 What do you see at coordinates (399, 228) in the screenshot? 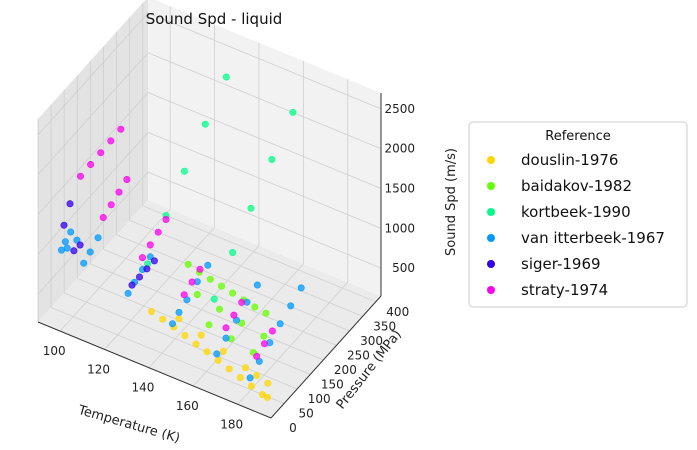
I see `z-tick-label: 1000` at bounding box center [399, 228].